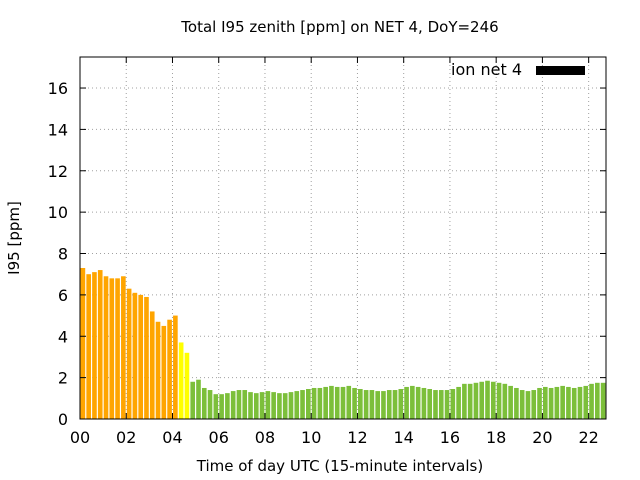 The image size is (640, 480). I want to click on x-tick-label: 10, so click(311, 437).